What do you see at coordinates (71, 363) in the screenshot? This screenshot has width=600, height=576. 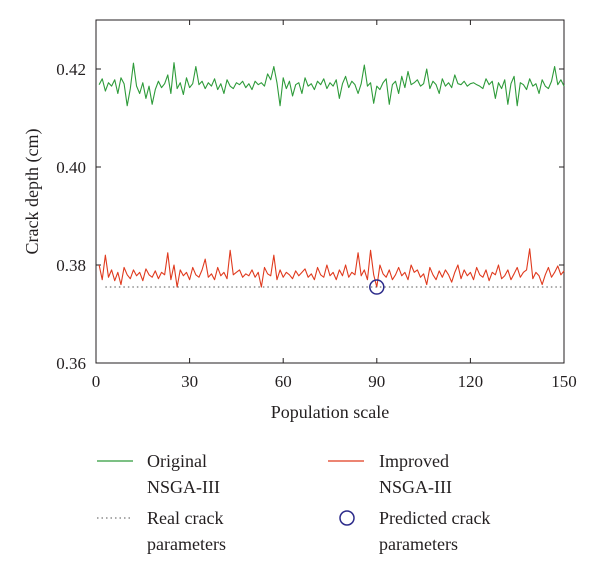 I see `y-tick-label: 0.36` at bounding box center [71, 363].